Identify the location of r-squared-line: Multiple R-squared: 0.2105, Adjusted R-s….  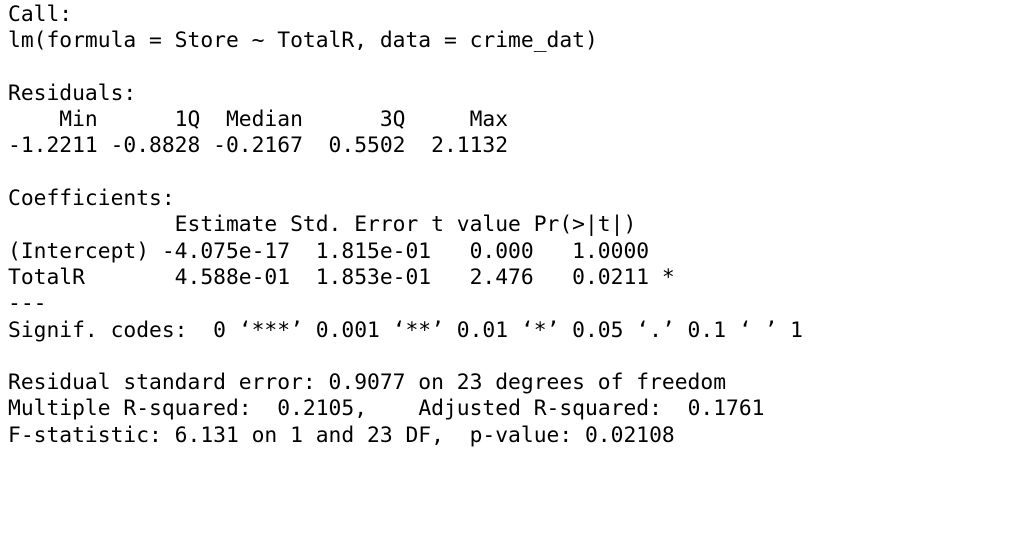
(393, 409).